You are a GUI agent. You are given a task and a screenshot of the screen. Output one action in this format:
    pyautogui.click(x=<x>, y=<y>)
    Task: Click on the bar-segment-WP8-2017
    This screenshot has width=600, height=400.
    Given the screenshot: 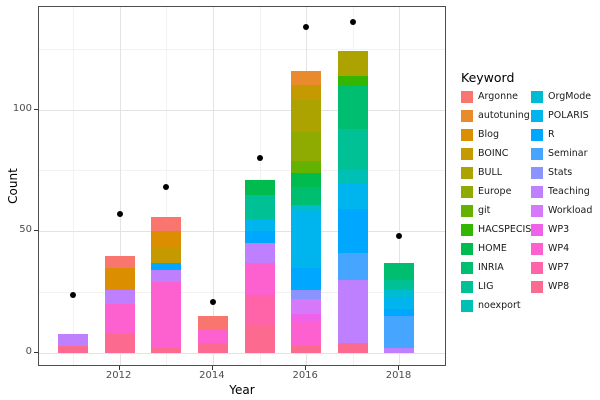 What is the action you would take?
    pyautogui.click(x=352, y=348)
    